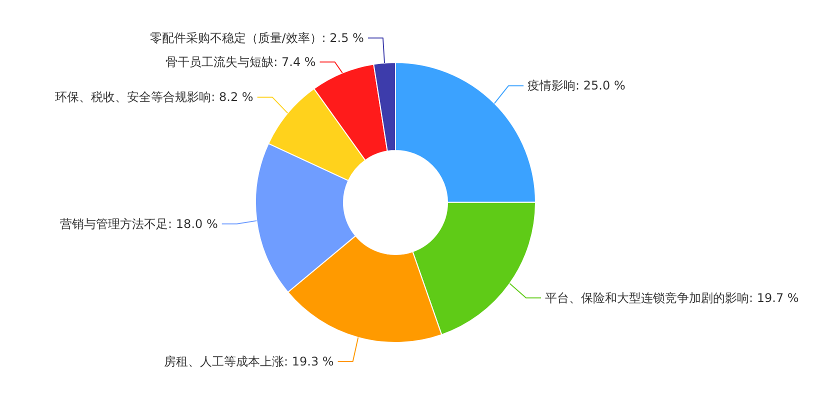  What do you see at coordinates (257, 38) in the screenshot?
I see `slice-label: 零配件采购不稳定（质量/效率）: 2.5 %` at bounding box center [257, 38].